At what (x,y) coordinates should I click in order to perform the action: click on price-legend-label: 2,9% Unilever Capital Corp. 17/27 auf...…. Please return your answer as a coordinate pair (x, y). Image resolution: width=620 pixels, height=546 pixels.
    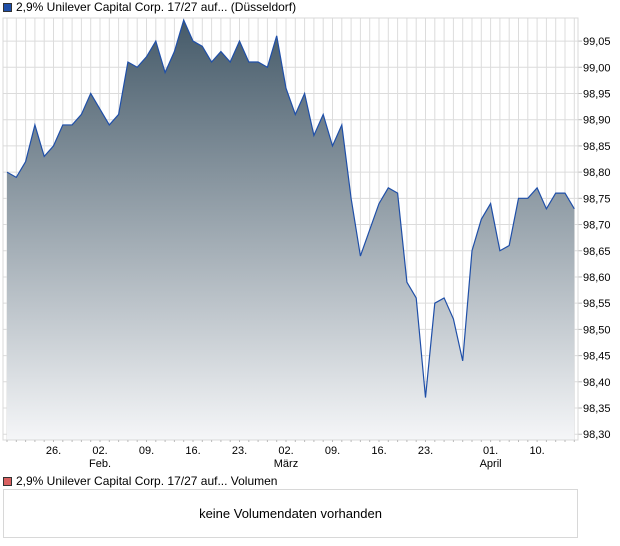
    Looking at the image, I should click on (156, 7).